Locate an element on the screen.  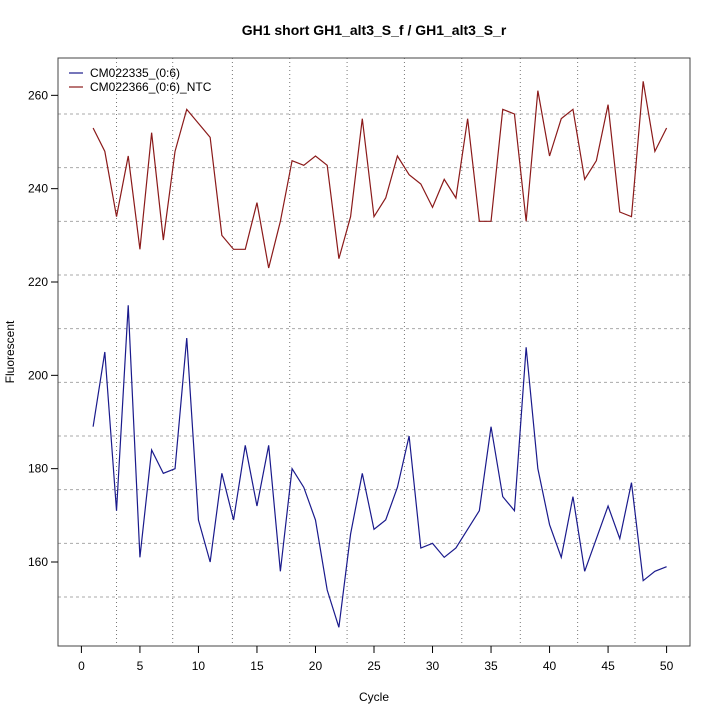
x-tick-label: 35 is located at coordinates (491, 666).